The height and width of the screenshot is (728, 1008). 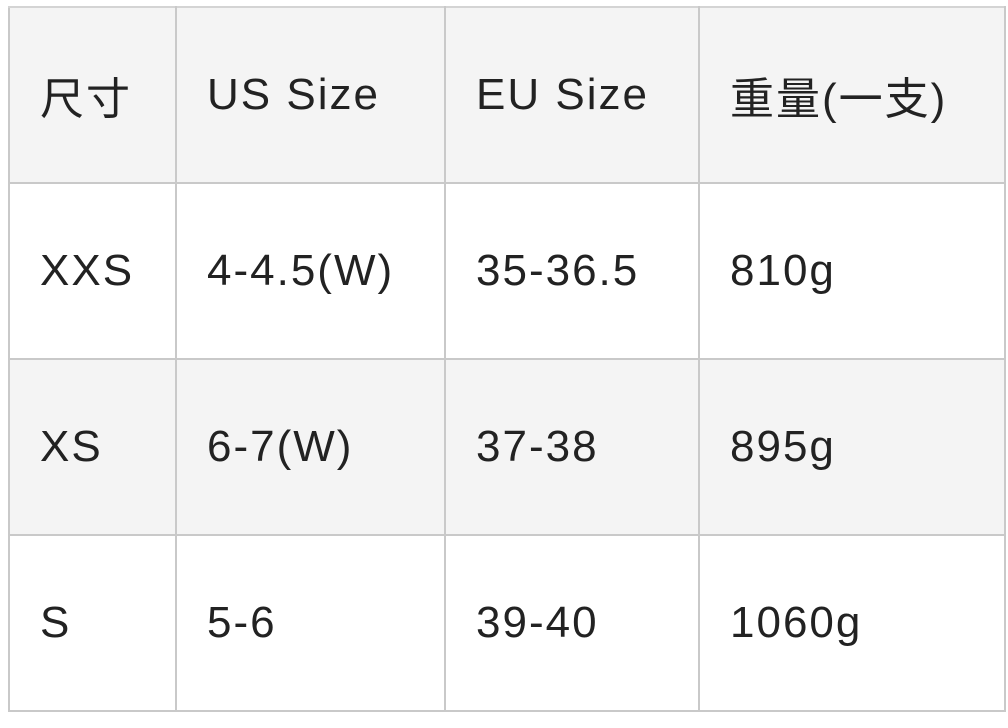 What do you see at coordinates (310, 271) in the screenshot?
I see `cell-us-size: 4-4.5(W)` at bounding box center [310, 271].